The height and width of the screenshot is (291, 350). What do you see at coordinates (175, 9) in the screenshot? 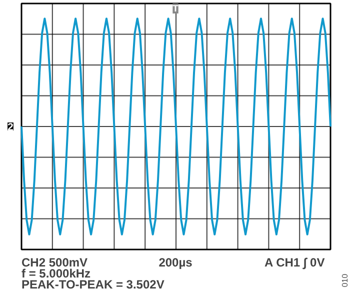
I see `text: T` at bounding box center [175, 9].